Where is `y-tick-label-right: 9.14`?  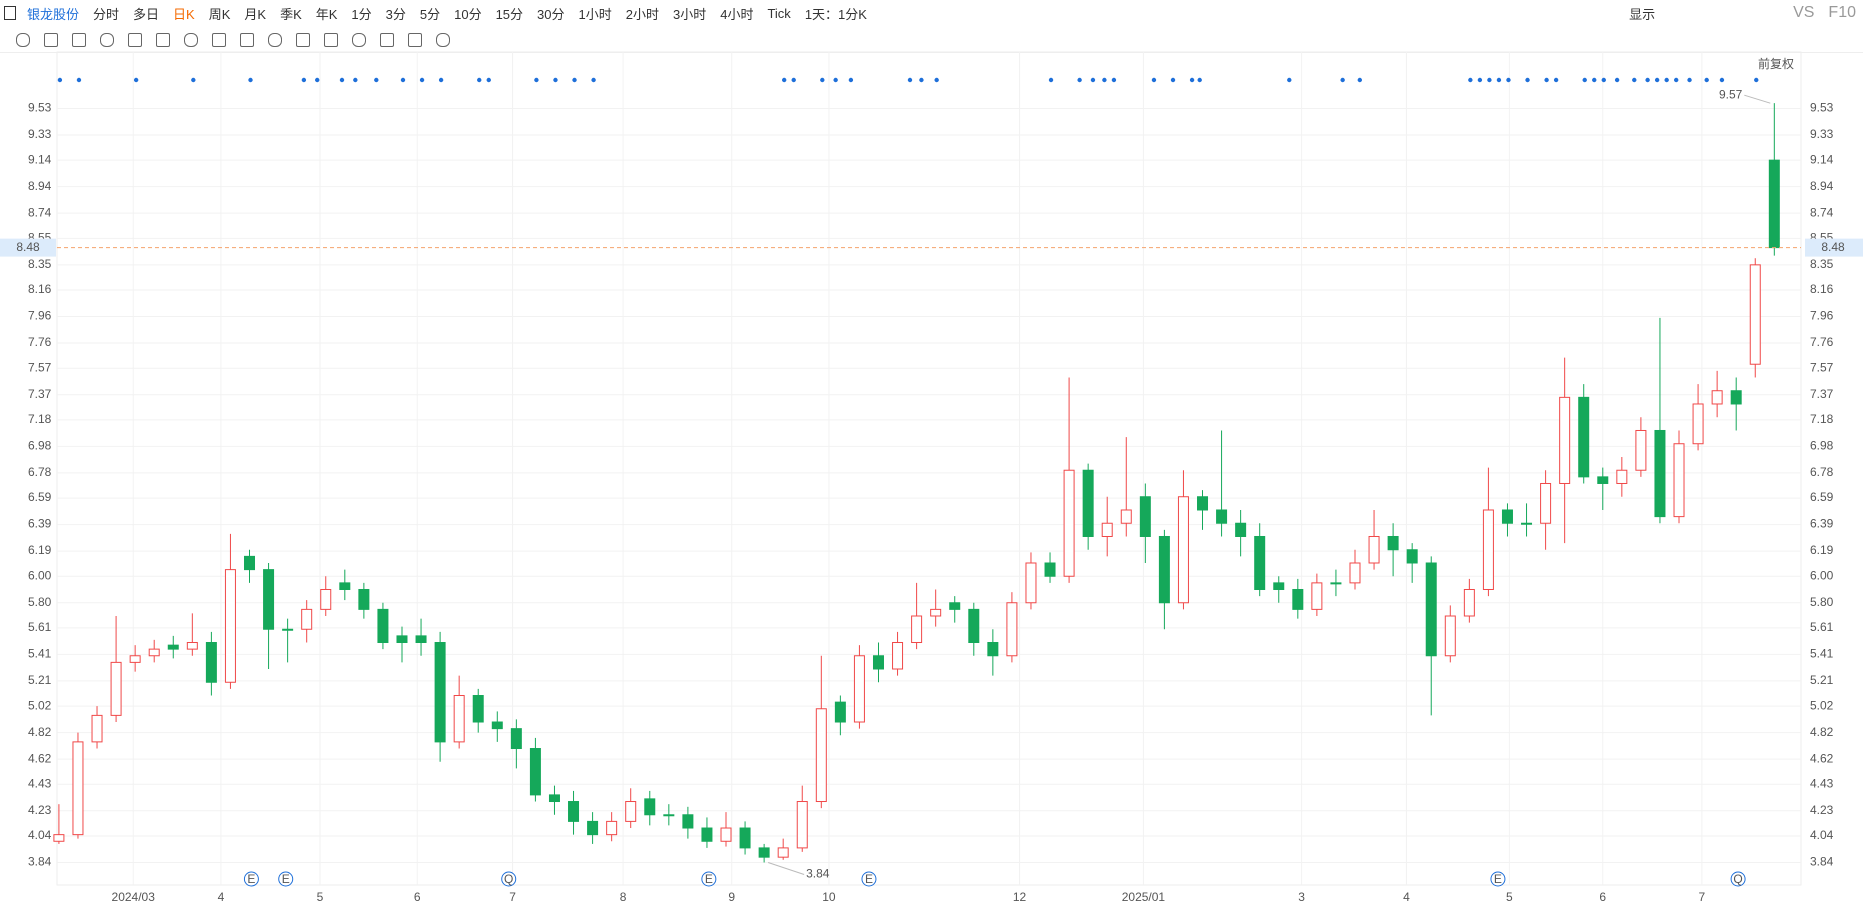
y-tick-label-right: 9.14 is located at coordinates (1822, 159).